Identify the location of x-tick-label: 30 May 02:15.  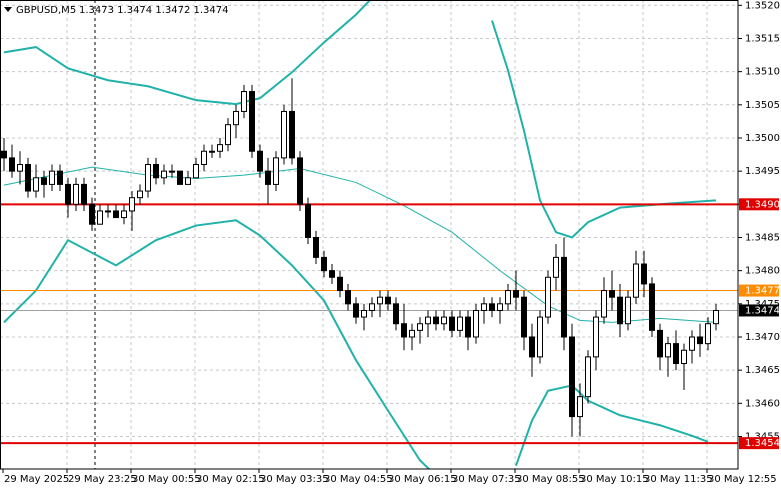
(230, 479).